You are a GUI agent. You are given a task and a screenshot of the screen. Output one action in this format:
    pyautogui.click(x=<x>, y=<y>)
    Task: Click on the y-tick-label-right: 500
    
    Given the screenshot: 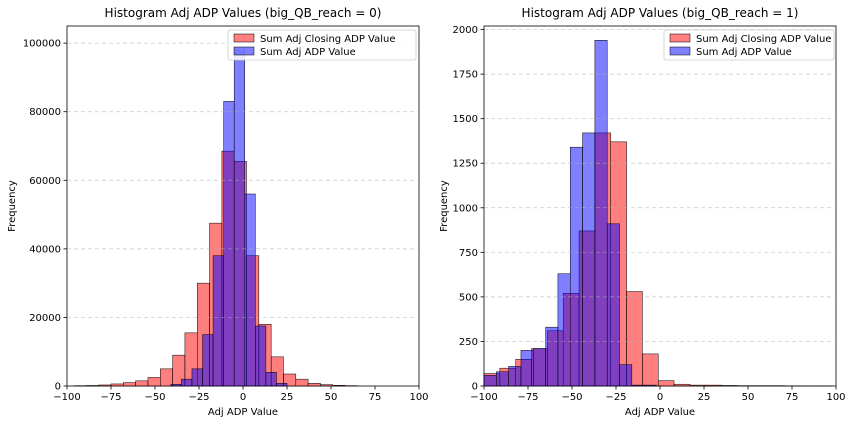 What is the action you would take?
    pyautogui.click(x=468, y=297)
    